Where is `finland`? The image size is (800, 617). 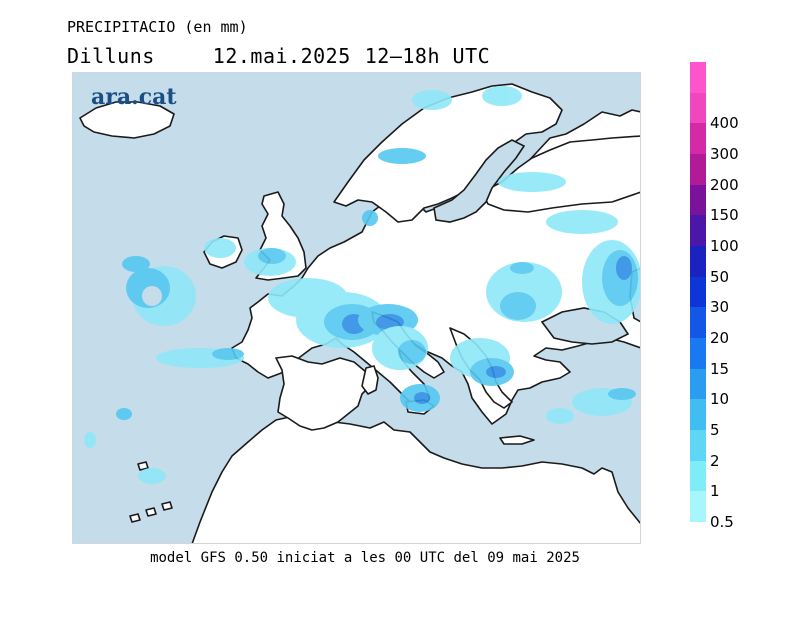
finland is located at coordinates (561, 174).